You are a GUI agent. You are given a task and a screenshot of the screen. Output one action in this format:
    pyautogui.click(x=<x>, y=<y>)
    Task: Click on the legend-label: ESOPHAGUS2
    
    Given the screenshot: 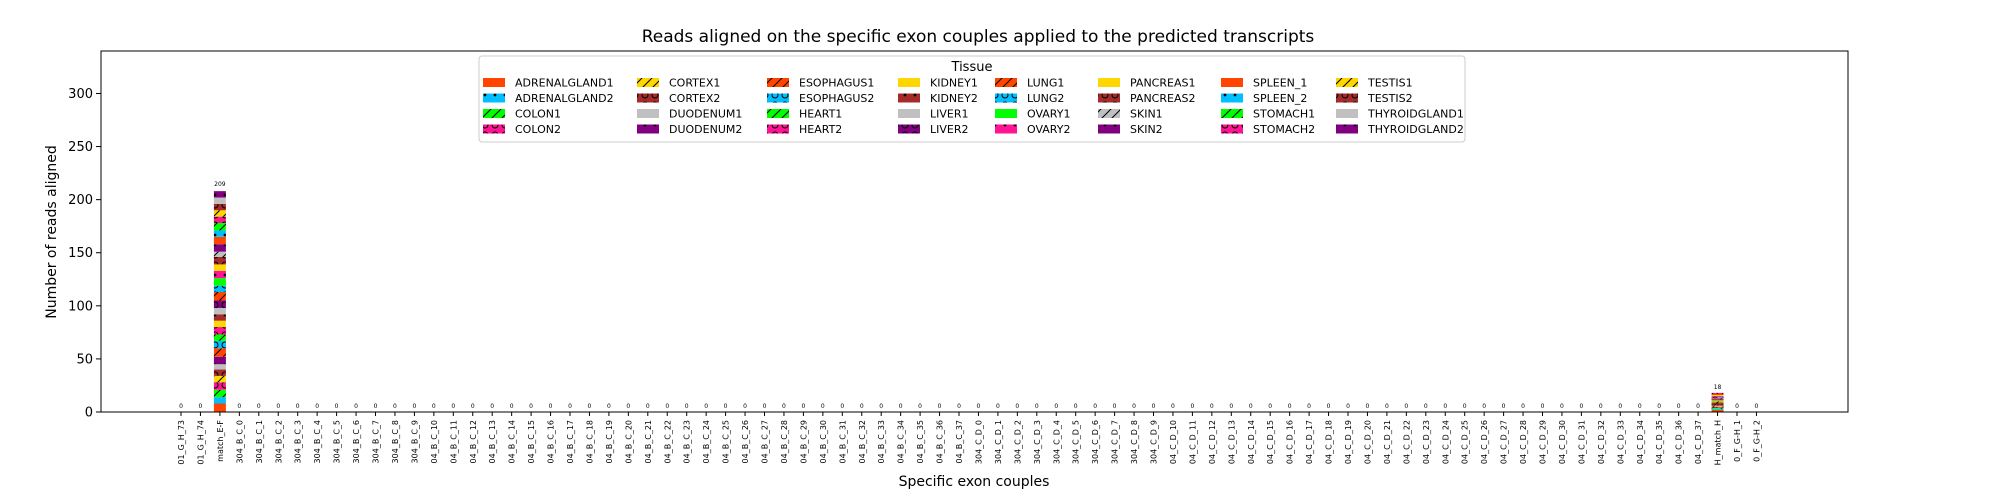 What is the action you would take?
    pyautogui.click(x=836, y=98)
    